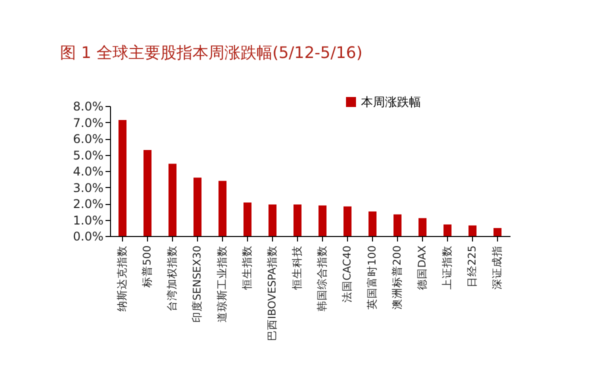  Describe the element at coordinates (472, 267) in the screenshot. I see `x-tick-label: 日经225` at that location.